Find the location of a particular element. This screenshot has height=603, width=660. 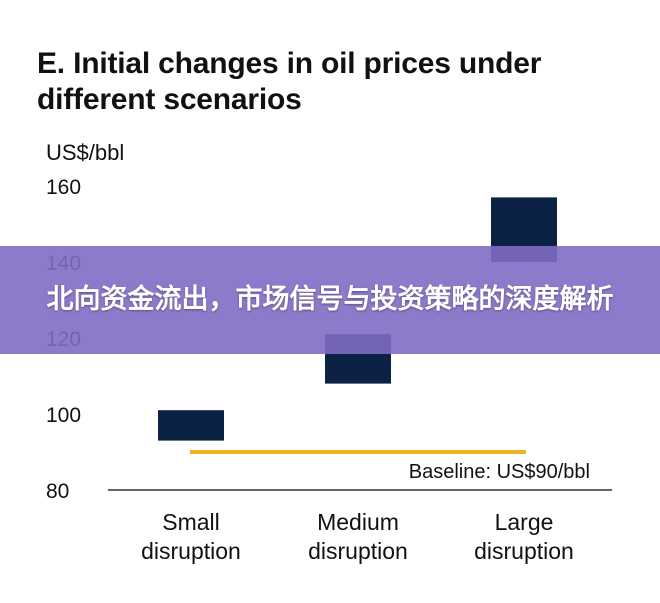

banner-text: 北向资金流出，市场信号与投资策略的深度解析 is located at coordinates (330, 299).